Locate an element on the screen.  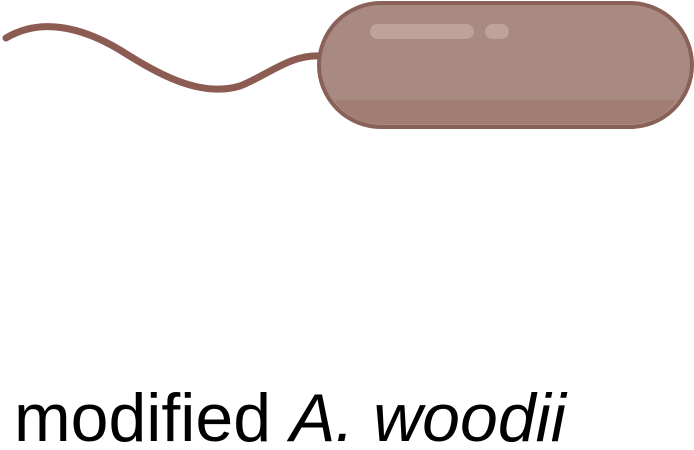
cell-highlight-long is located at coordinates (422, 31).